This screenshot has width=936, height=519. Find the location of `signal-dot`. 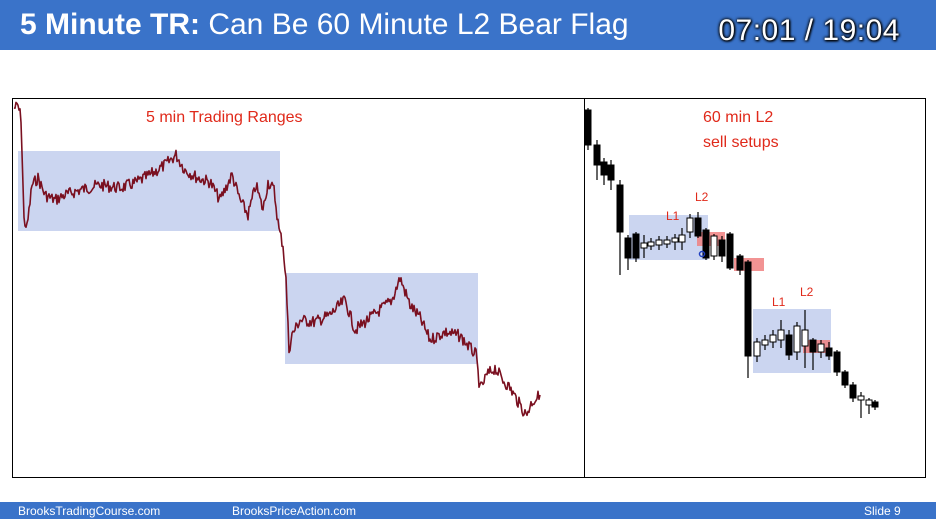

signal-dot is located at coordinates (702, 254).